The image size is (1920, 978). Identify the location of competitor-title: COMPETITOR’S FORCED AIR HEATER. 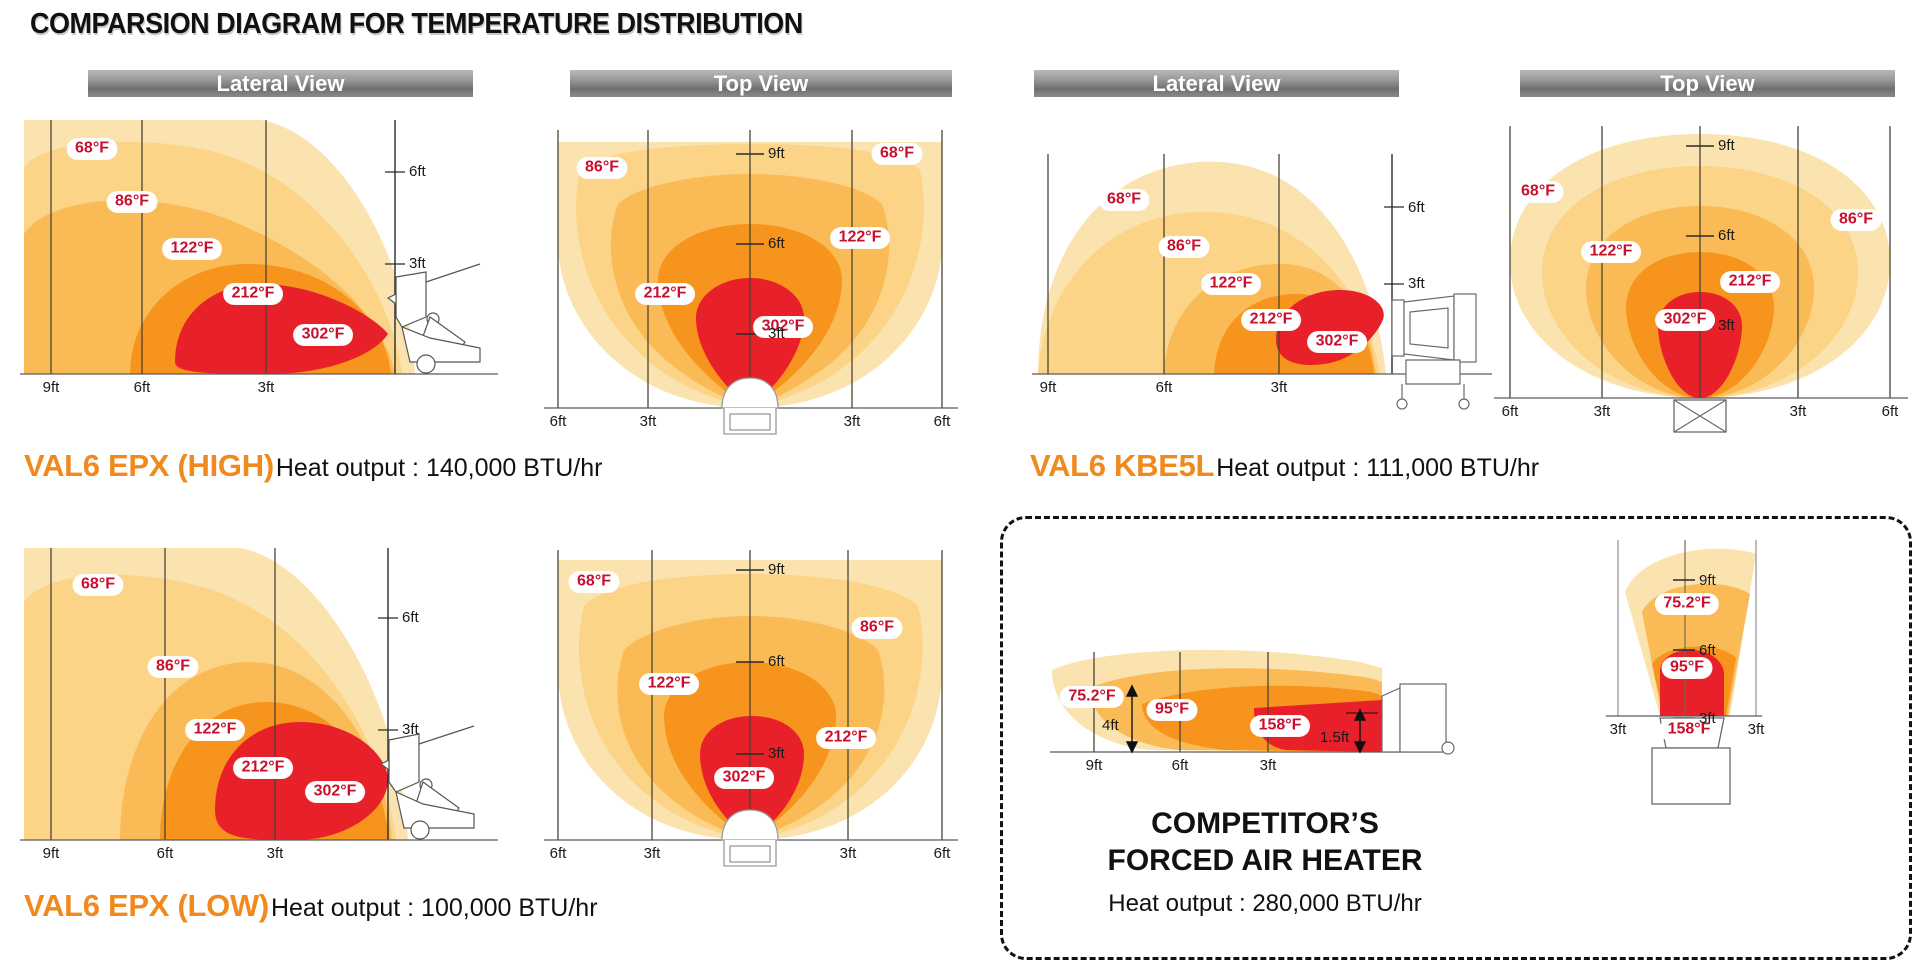
(1265, 842).